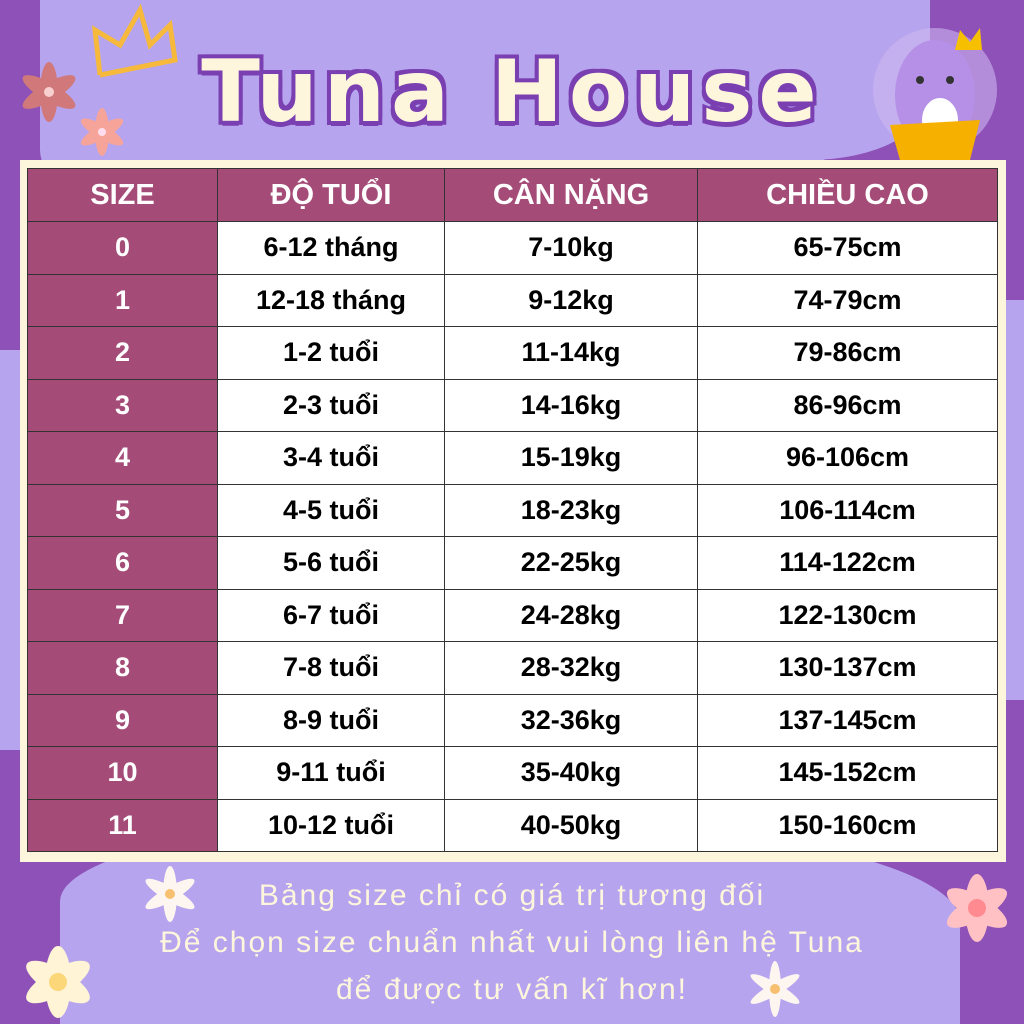  I want to click on cell-age: 7-8 tuổi, so click(331, 668).